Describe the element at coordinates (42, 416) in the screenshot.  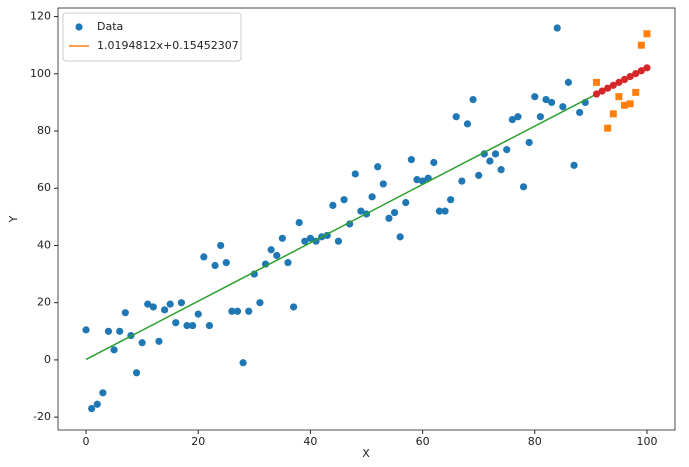
I see `y-tick-label: -20` at that location.